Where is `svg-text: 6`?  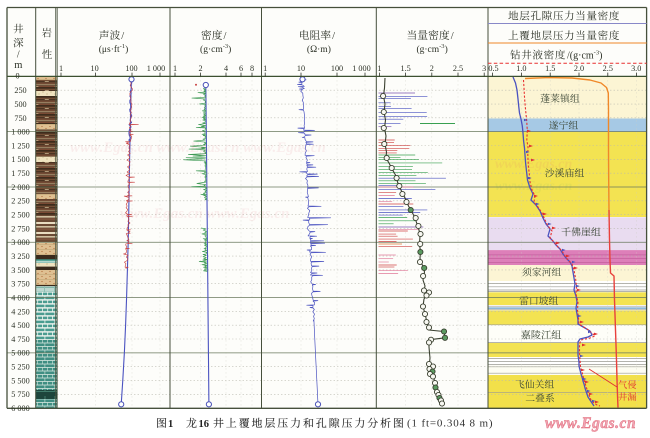 svg-text: 6 is located at coordinates (241, 68).